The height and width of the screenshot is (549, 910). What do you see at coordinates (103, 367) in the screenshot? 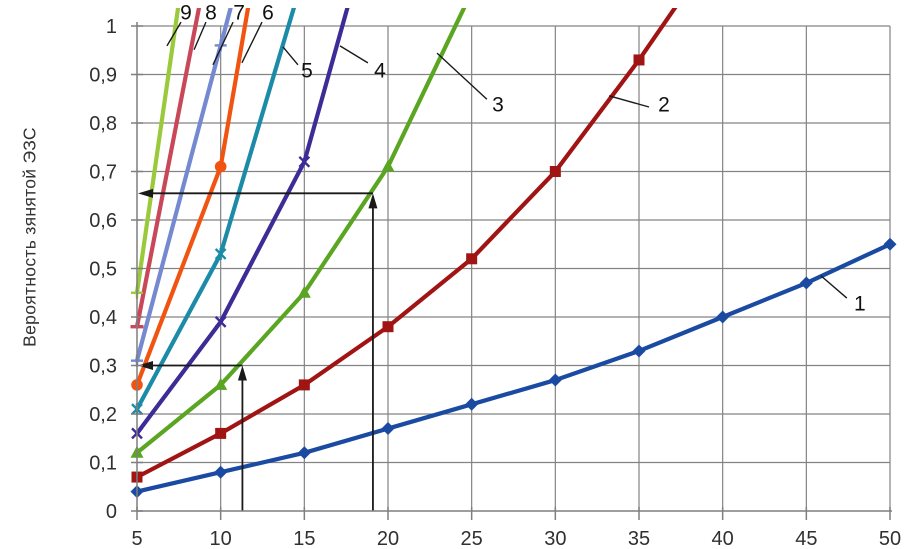
I see `y-tick-label: 0,3` at bounding box center [103, 367].